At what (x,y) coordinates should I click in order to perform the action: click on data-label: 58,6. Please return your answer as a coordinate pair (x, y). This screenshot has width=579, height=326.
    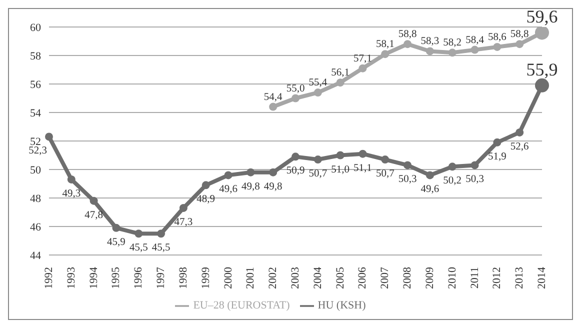
    Looking at the image, I should click on (497, 37).